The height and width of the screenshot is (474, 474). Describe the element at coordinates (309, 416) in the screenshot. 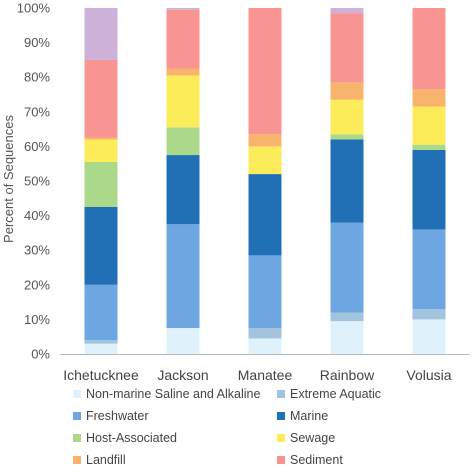

I see `legend-label: Marine` at that location.